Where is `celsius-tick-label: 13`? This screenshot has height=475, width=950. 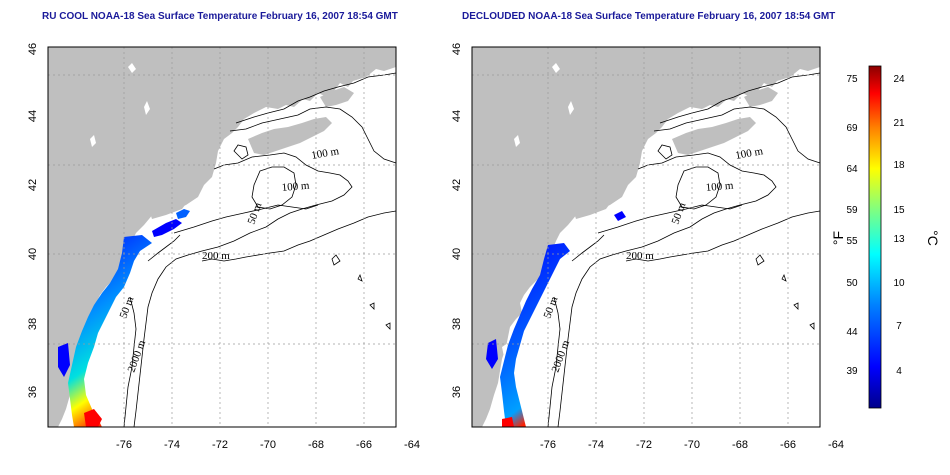 celsius-tick-label: 13 is located at coordinates (899, 239).